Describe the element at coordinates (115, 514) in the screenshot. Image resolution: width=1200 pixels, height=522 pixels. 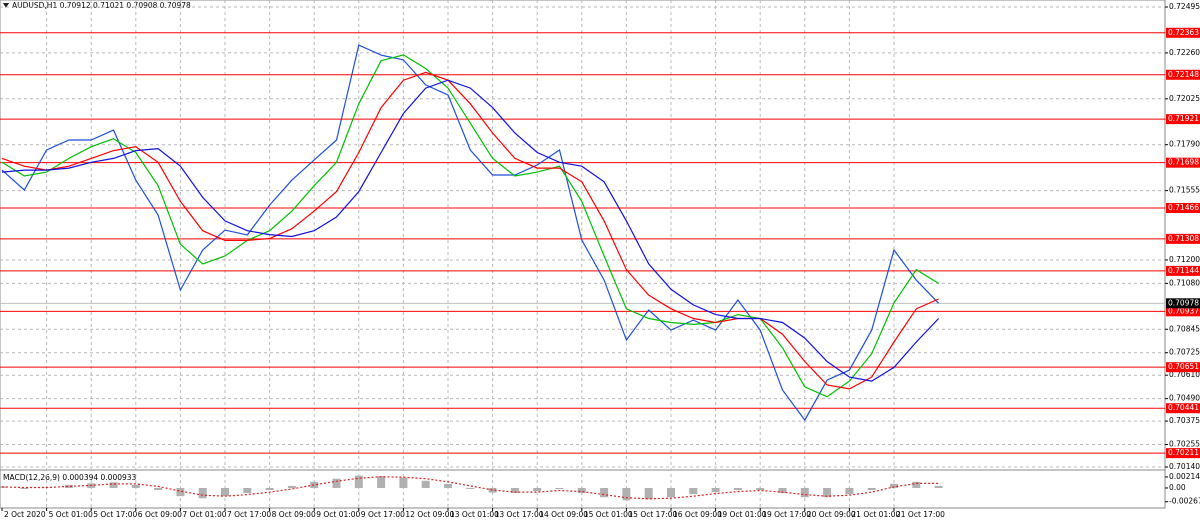
I see `x-tick-label: 5 Oct 17:00` at that location.